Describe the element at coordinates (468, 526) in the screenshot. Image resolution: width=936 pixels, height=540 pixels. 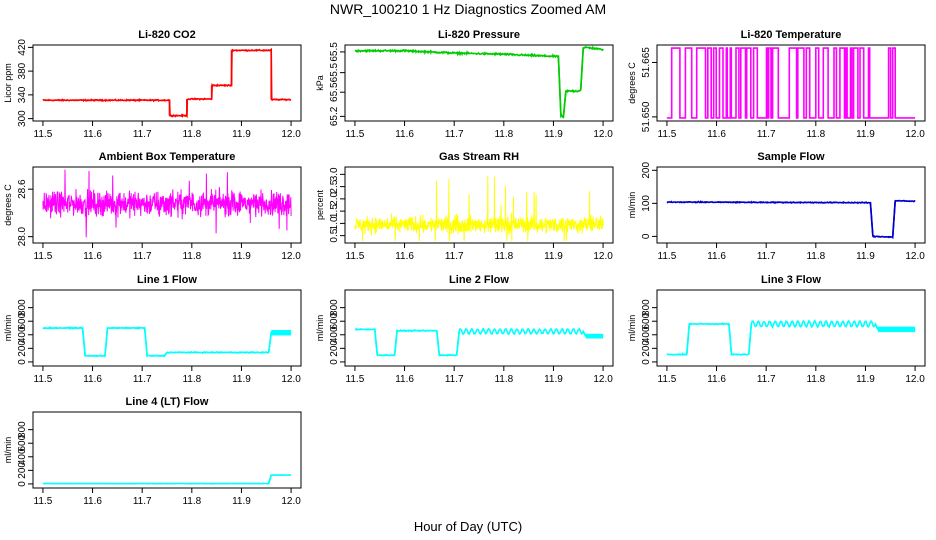
I see `figure-xlabel: Hour of Day (UTC)` at that location.